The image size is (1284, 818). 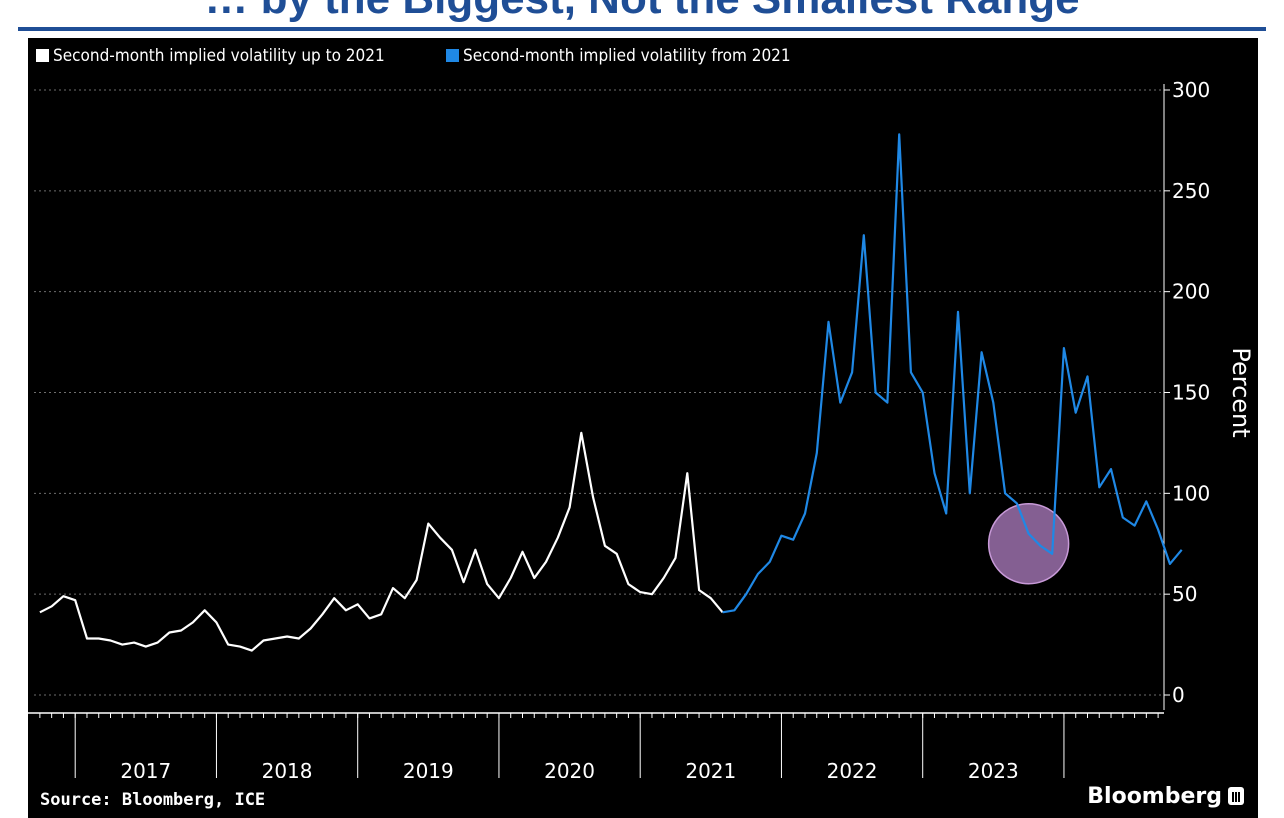 I want to click on y-tick-label: 150, so click(x=1191, y=393).